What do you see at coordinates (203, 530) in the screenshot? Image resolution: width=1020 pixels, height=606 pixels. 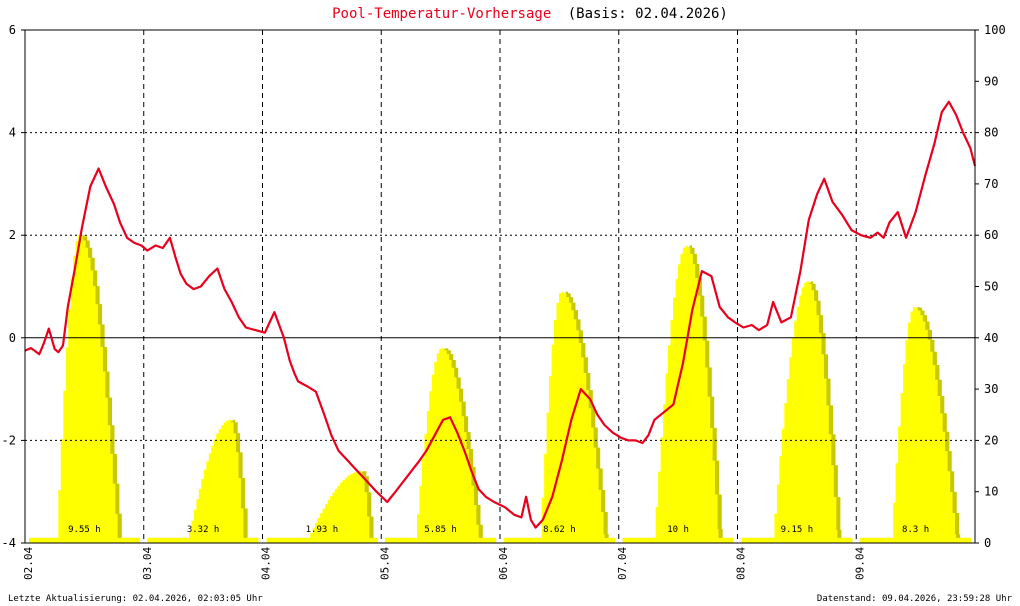 I see `sunshine-hours-label: 3.32 h` at bounding box center [203, 530].